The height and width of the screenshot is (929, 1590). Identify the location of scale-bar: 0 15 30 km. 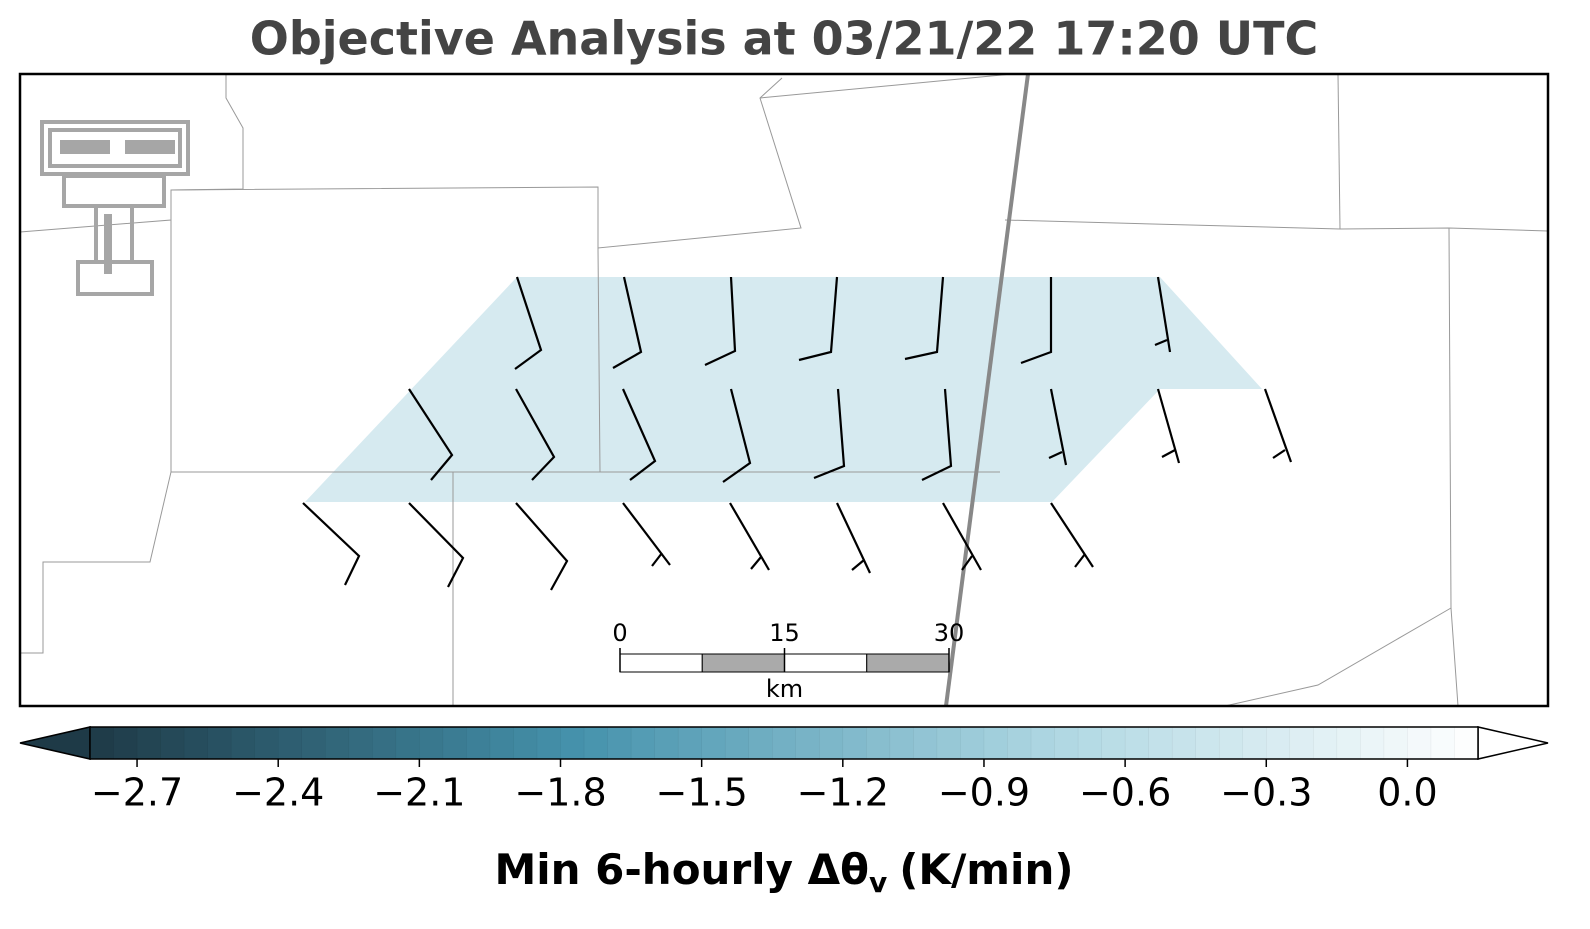
(788, 661).